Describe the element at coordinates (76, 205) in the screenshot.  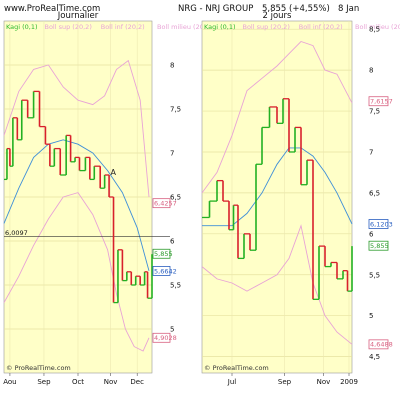
I see `boll-mid-line` at that location.